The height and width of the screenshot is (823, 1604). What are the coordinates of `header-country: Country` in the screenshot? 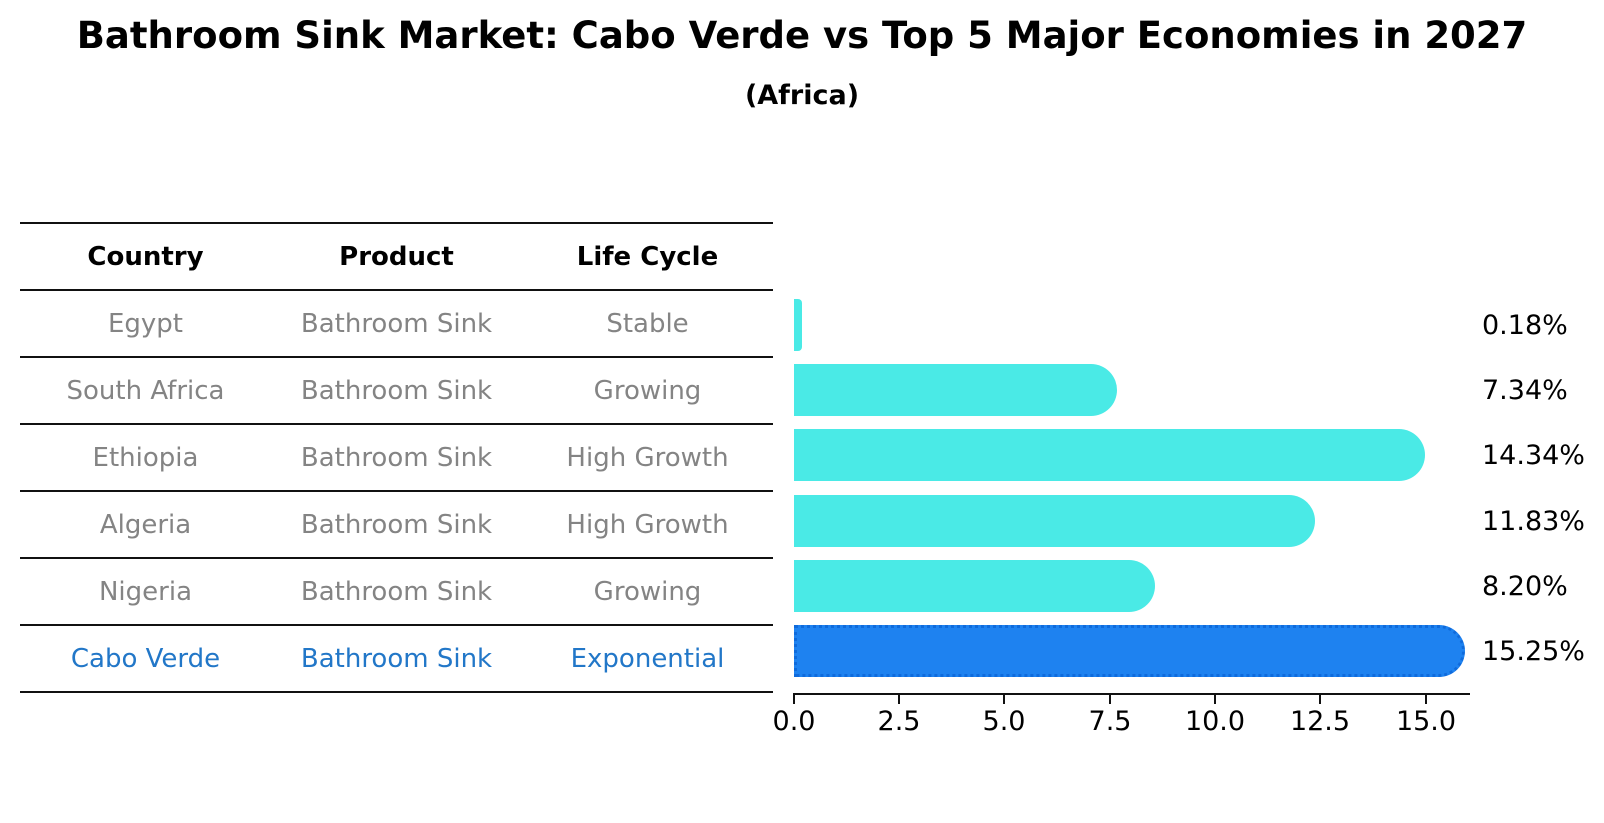 It's located at (145, 256).